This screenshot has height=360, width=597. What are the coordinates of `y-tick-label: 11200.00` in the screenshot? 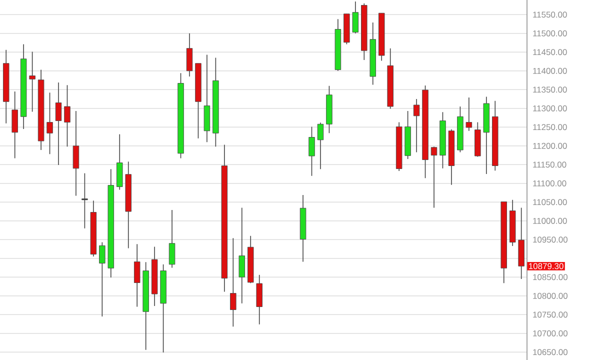 It's located at (550, 145).